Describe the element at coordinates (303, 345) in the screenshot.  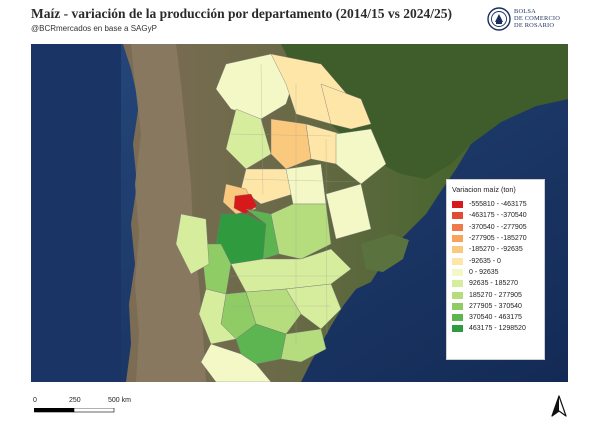
I see `dept-ba-south` at that location.